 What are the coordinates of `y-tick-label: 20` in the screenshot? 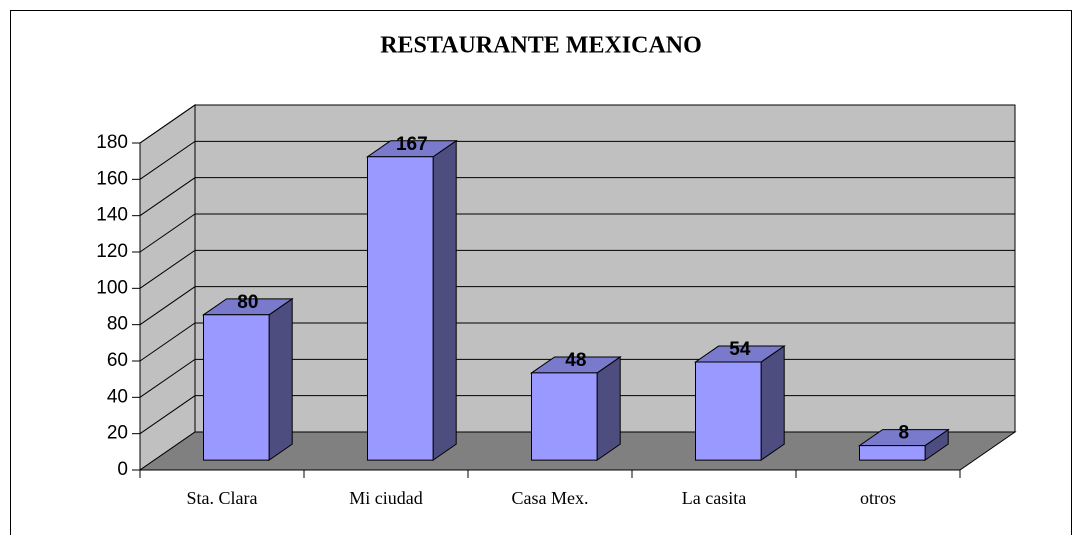 It's located at (117, 433).